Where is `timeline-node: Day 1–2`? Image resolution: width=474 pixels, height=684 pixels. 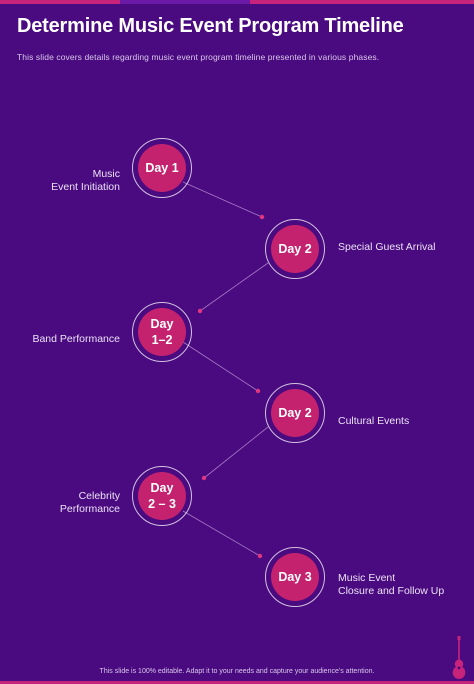
timeline-node: Day 1–2 is located at coordinates (162, 332).